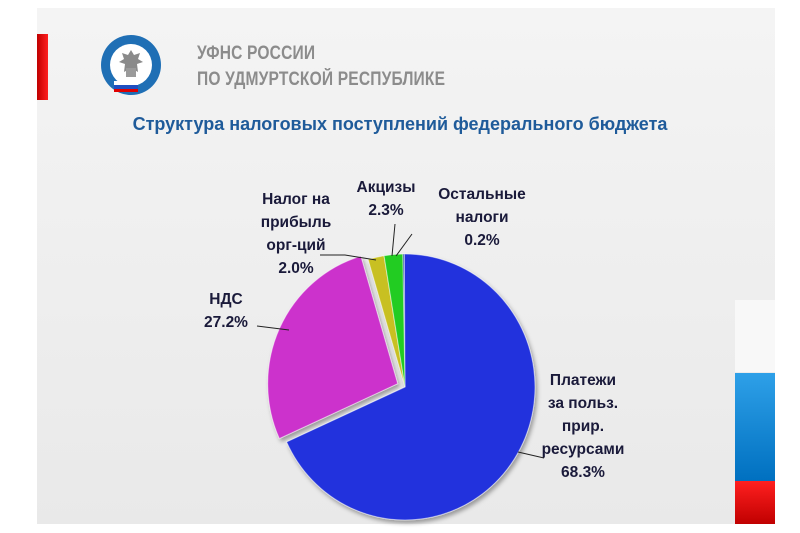 This screenshot has width=800, height=533. Describe the element at coordinates (295, 245) in the screenshot. I see `slice-profit-tax-category-label: орг-ций` at that location.